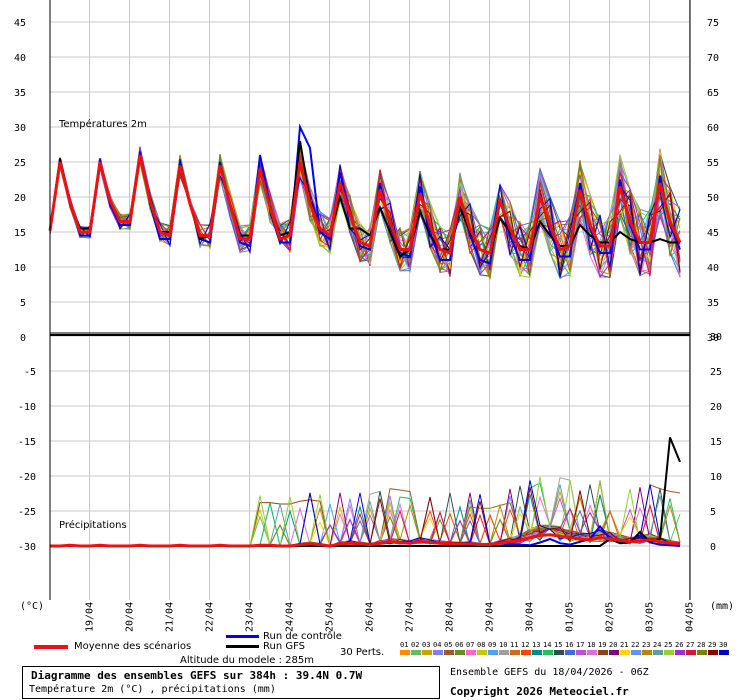  What do you see at coordinates (712, 645) in the screenshot?
I see `legend-pert-number: 29` at bounding box center [712, 645].